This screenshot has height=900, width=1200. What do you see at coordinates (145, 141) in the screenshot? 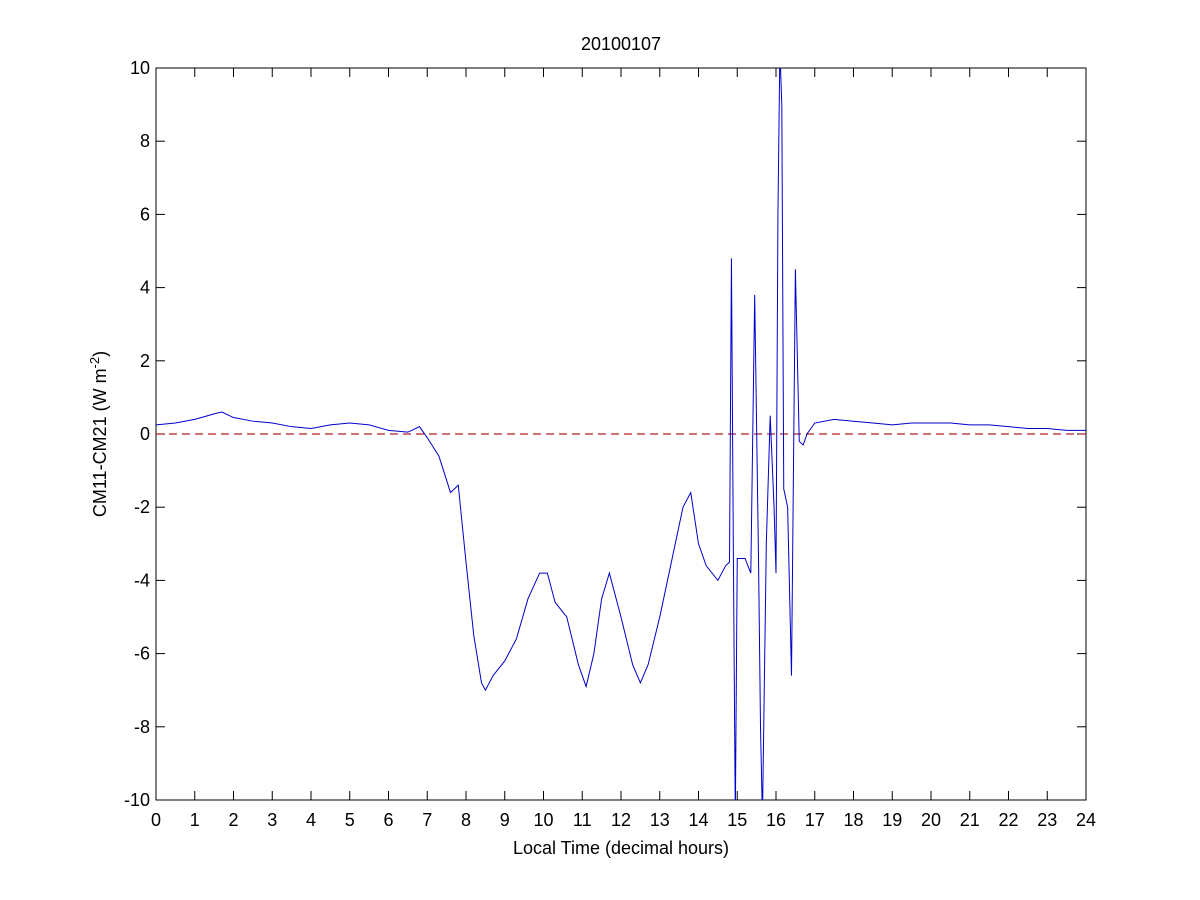
I see `y-tick-label: 8` at bounding box center [145, 141].